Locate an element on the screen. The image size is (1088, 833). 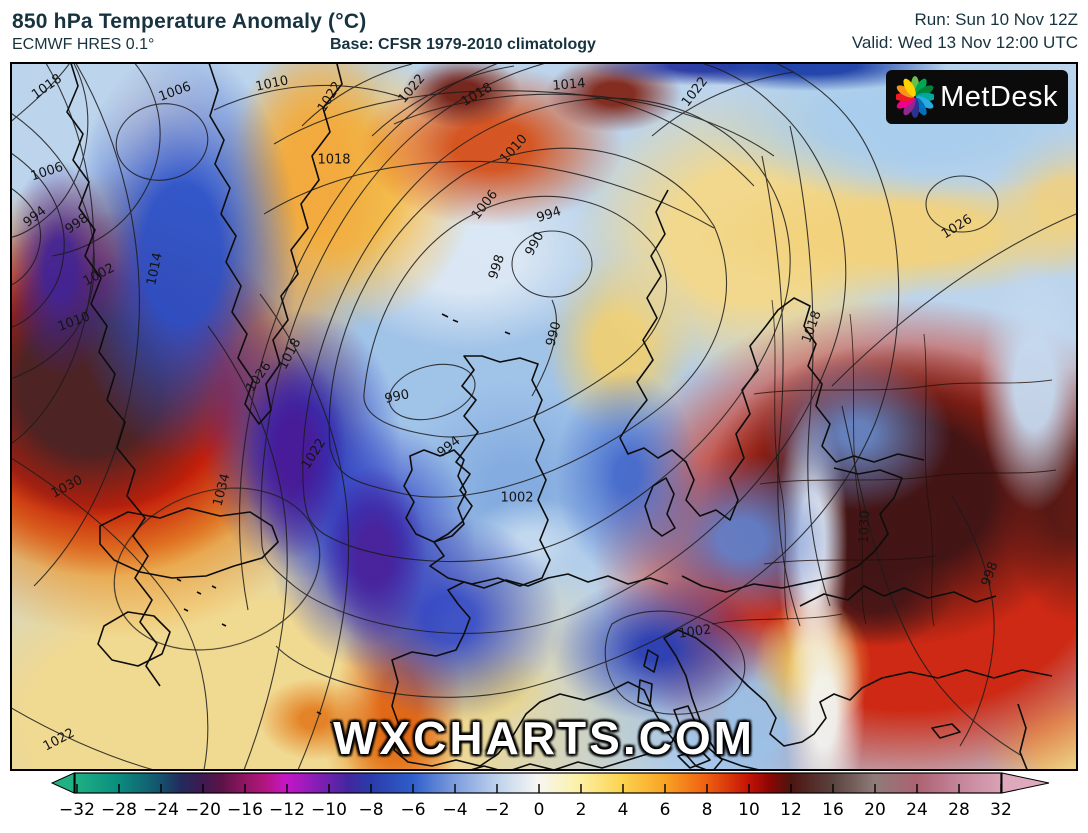
colorbar-tick-label: −2 is located at coordinates (497, 810).